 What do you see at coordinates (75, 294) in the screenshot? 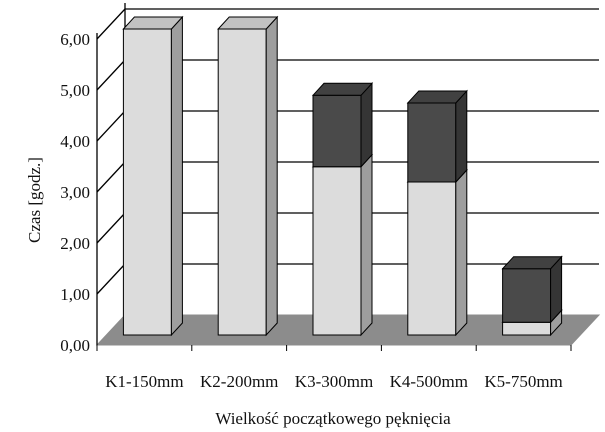
I see `y-tick-label: 1,00` at bounding box center [75, 294].